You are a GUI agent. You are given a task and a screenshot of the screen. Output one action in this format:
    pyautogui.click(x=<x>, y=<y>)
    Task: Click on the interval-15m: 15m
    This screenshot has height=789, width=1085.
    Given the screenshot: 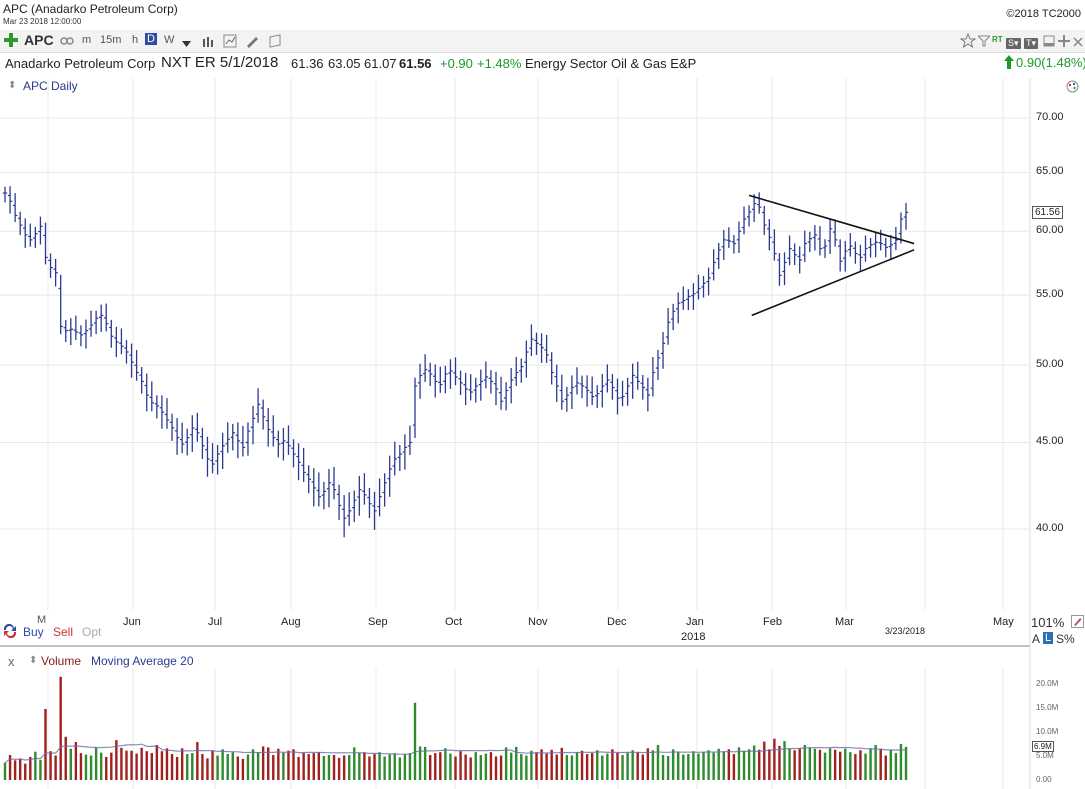 What is the action you would take?
    pyautogui.click(x=111, y=40)
    